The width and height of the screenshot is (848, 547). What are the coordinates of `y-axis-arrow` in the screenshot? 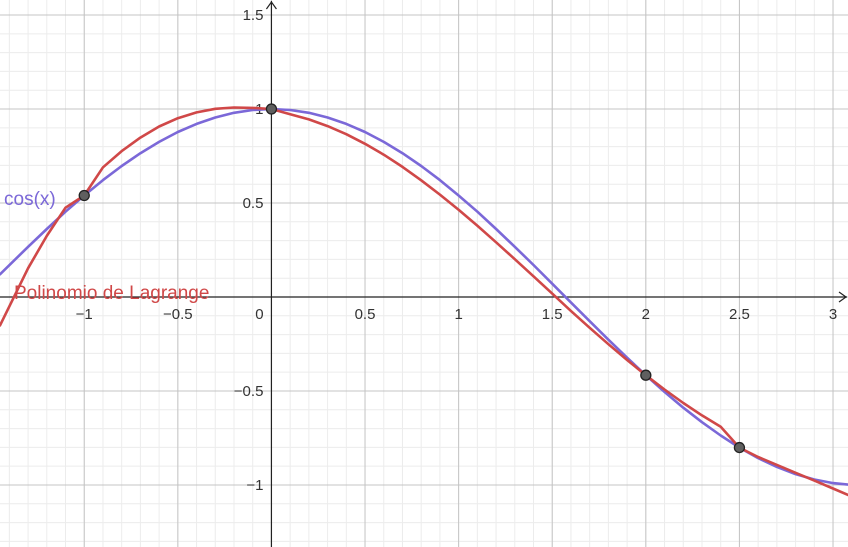 It's located at (271, 5).